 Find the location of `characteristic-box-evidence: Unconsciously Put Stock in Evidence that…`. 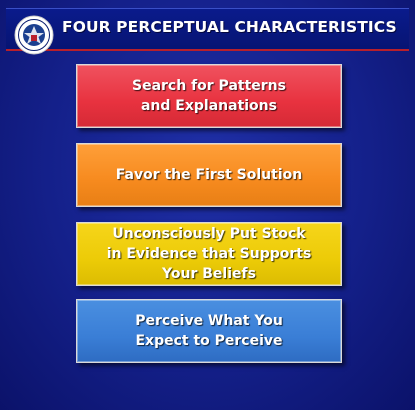

characteristic-box-evidence: Unconsciously Put Stock in Evidence that… is located at coordinates (209, 254).